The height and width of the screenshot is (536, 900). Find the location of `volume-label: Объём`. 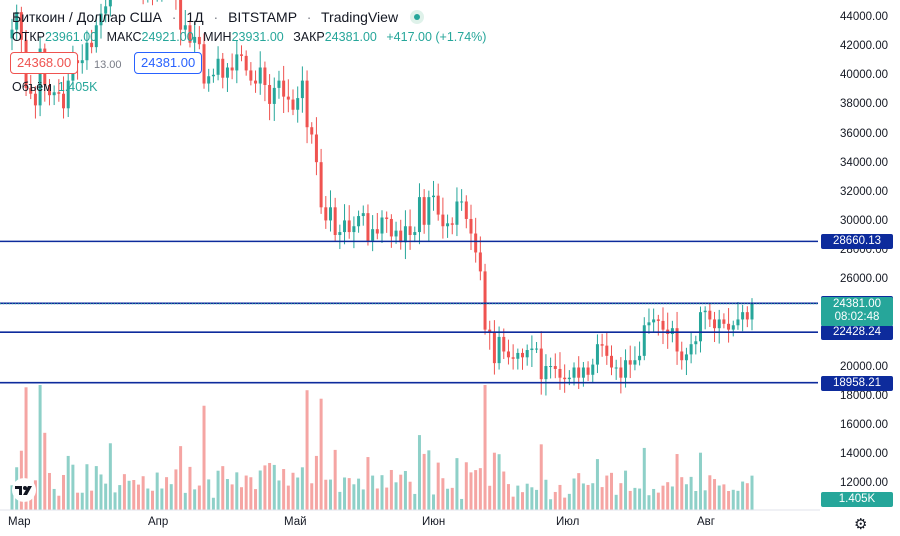

volume-label: Объём is located at coordinates (32, 87).